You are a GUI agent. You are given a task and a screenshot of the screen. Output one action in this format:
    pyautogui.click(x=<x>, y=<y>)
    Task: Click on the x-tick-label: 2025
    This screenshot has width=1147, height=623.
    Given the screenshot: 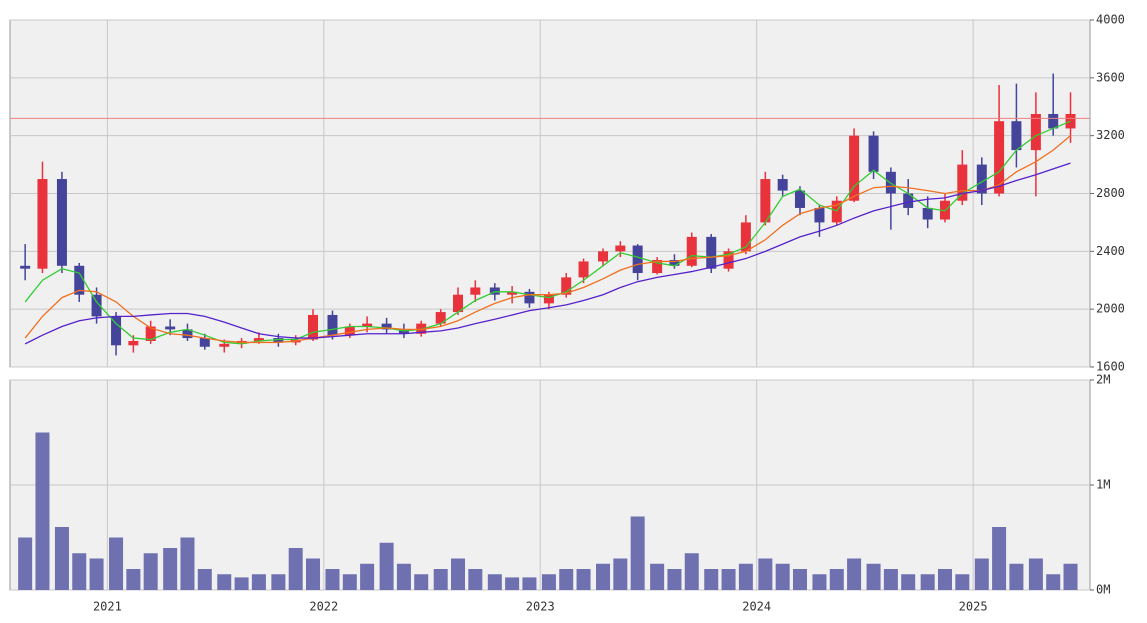 What is the action you would take?
    pyautogui.click(x=973, y=607)
    